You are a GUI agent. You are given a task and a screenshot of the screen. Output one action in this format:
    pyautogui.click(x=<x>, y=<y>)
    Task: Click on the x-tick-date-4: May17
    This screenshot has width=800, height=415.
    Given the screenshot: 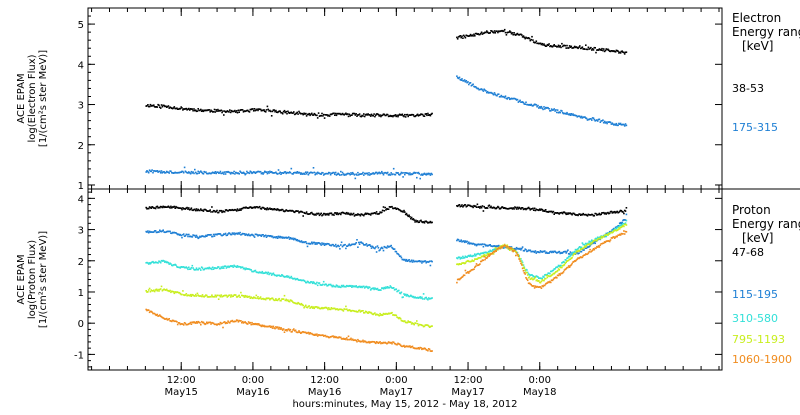 What is the action you would take?
    pyautogui.click(x=467, y=392)
    